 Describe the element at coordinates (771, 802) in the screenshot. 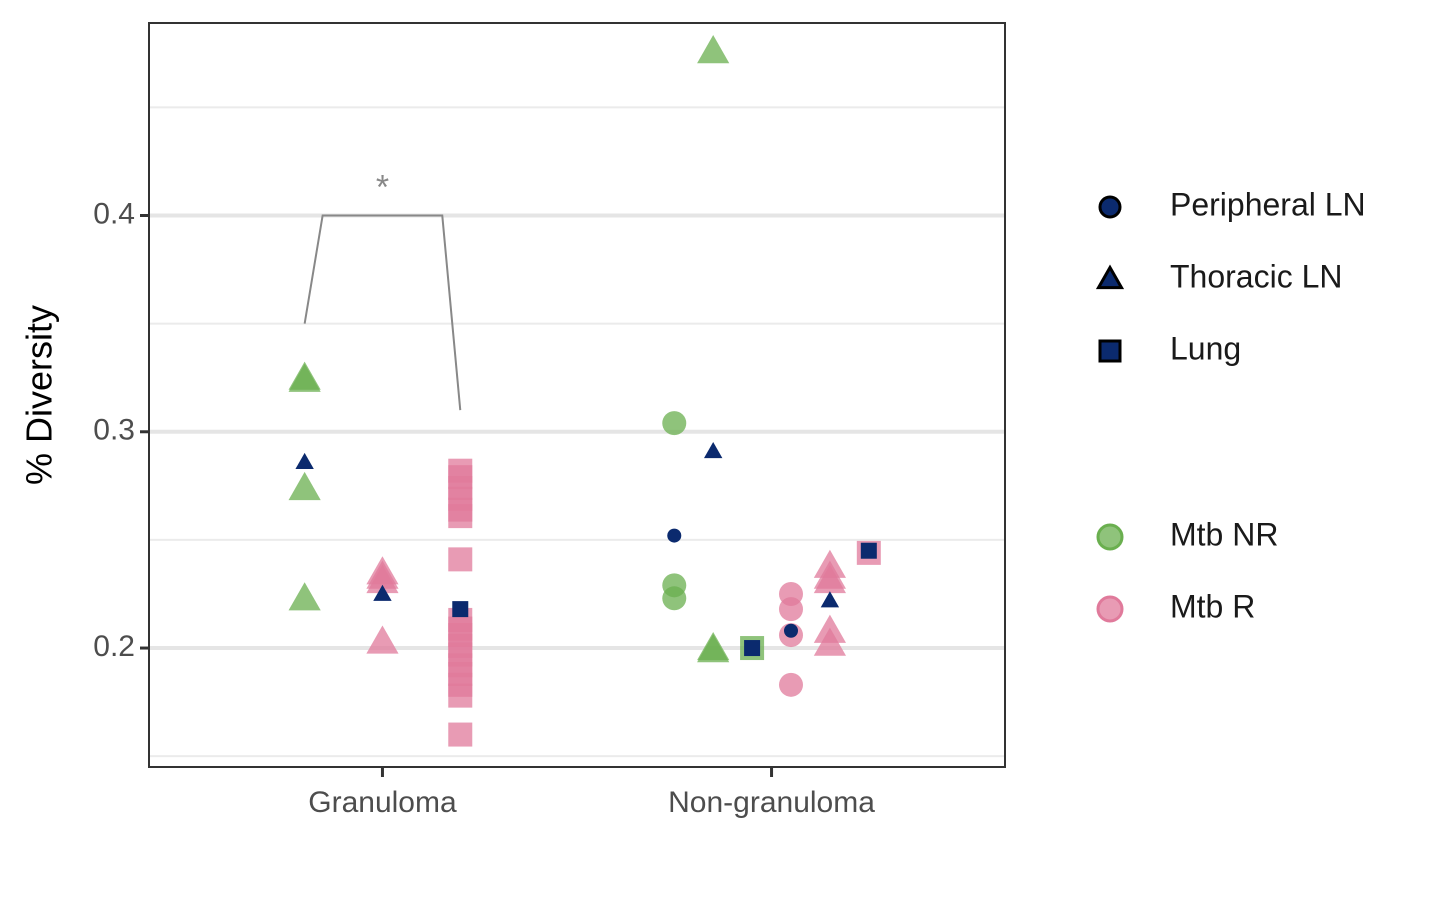

I see `x-tick-label: Non-granuloma` at that location.